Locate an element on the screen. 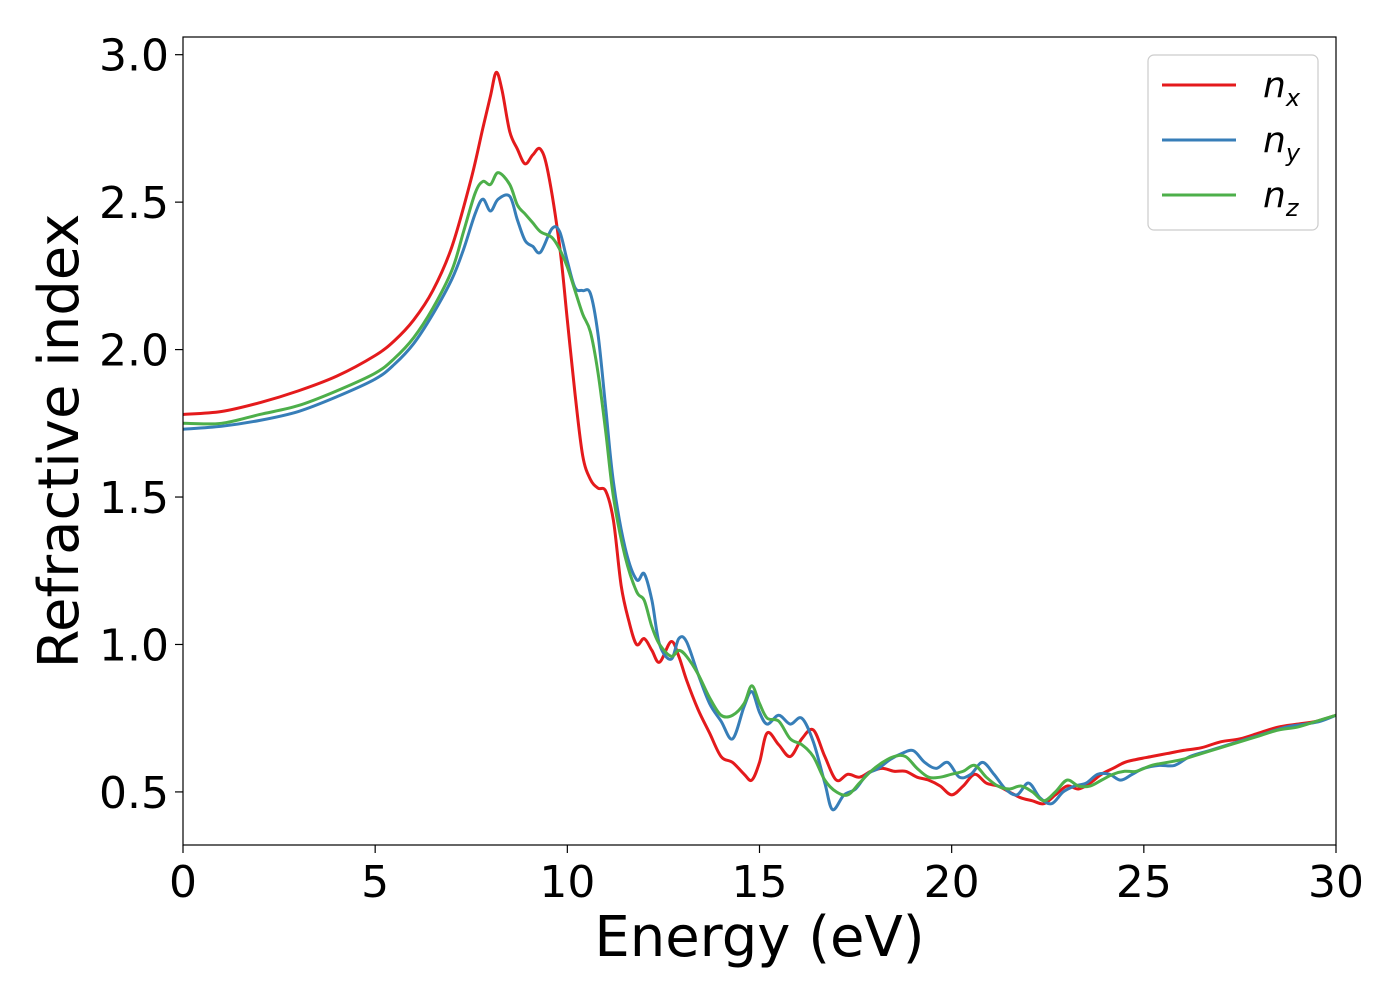  y-tick-label: 1.5 is located at coordinates (134, 498).